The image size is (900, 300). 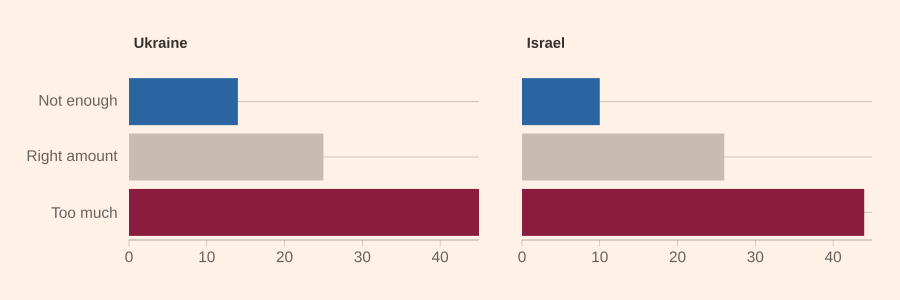 What do you see at coordinates (73, 157) in the screenshot?
I see `y-tick-label: Right amount` at bounding box center [73, 157].